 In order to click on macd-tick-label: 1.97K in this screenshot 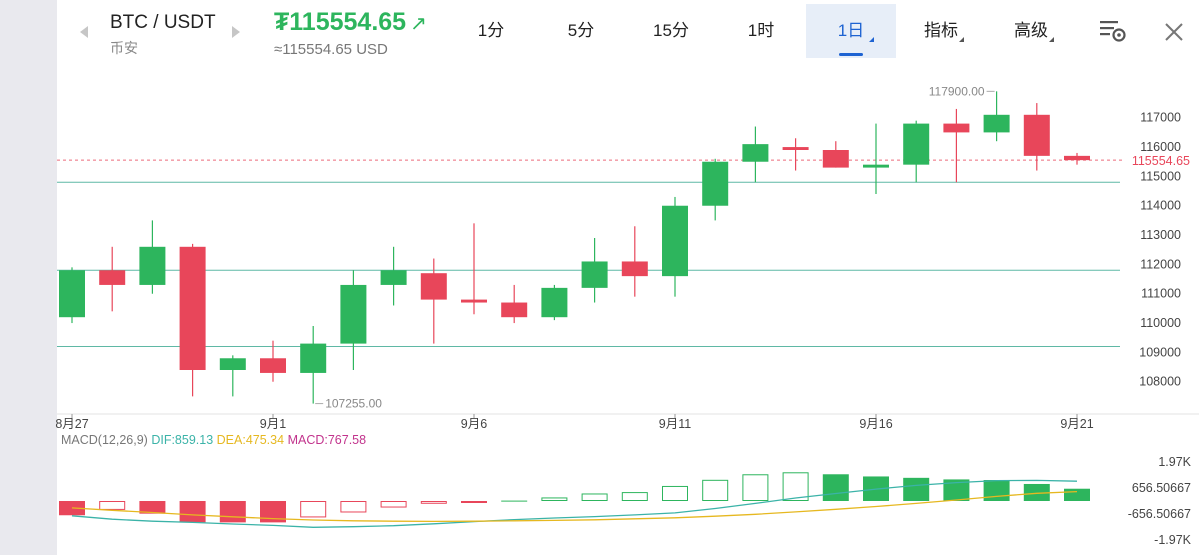, I will do `click(1174, 462)`.